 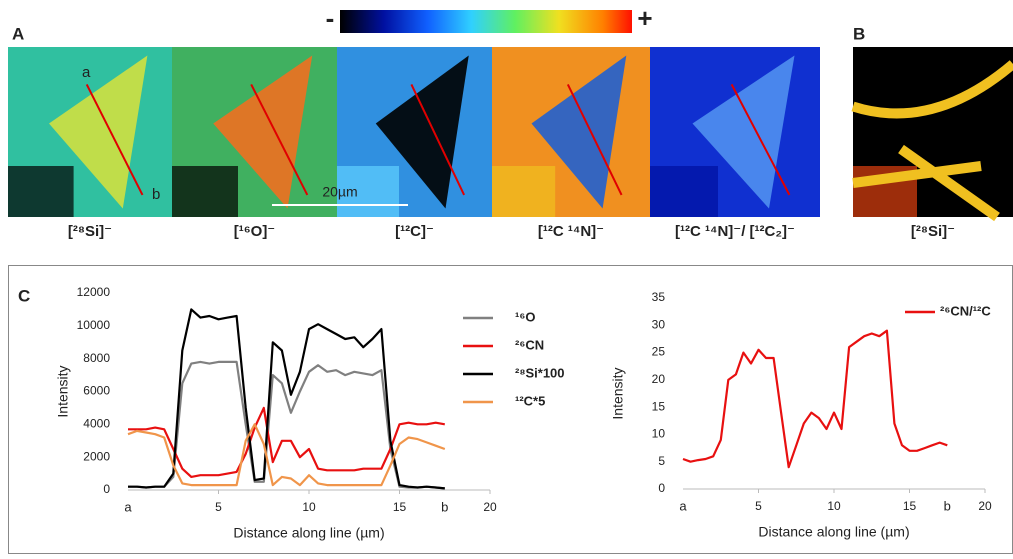 I want to click on image-label: [¹²C ¹⁴N]⁻/ [¹²C₂]⁻, so click(x=735, y=231).